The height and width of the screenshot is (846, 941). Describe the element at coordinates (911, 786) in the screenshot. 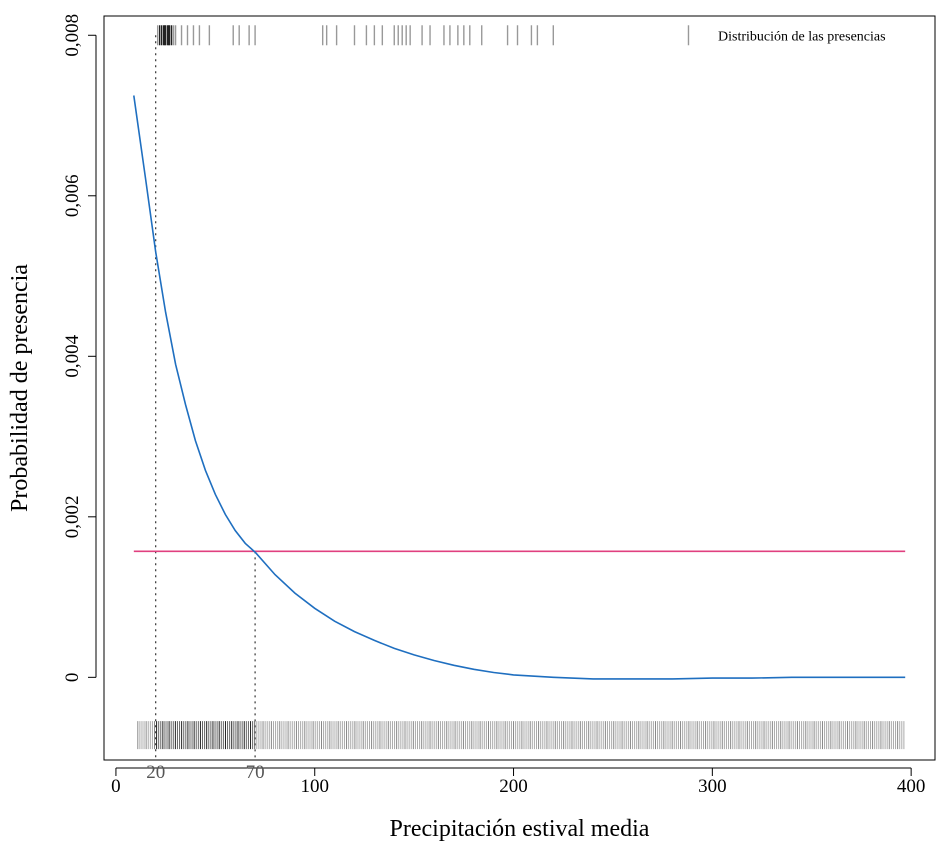

I see `x-tick-label: 400` at that location.